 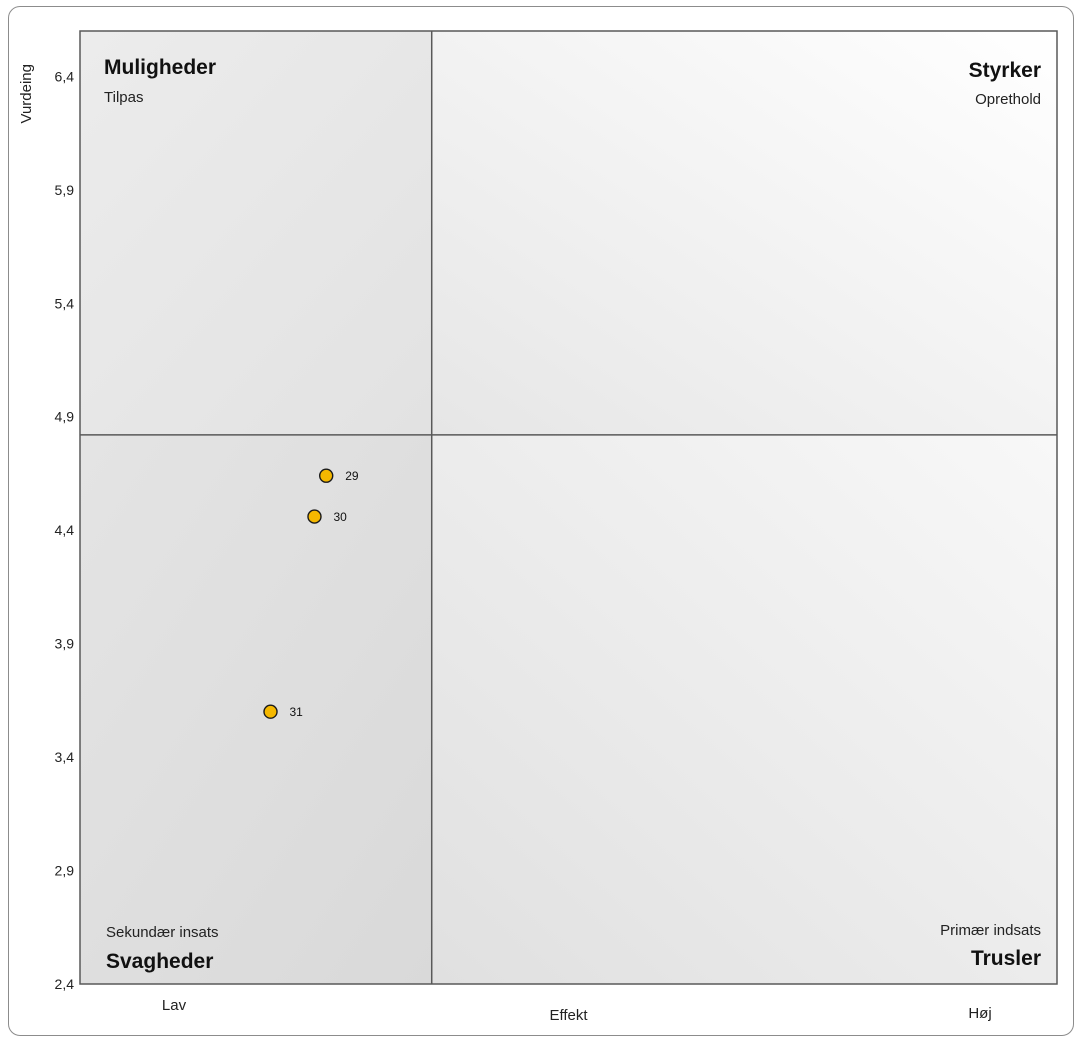 I want to click on quadrant-subtitle-oprethold: Oprethold, so click(x=1008, y=99).